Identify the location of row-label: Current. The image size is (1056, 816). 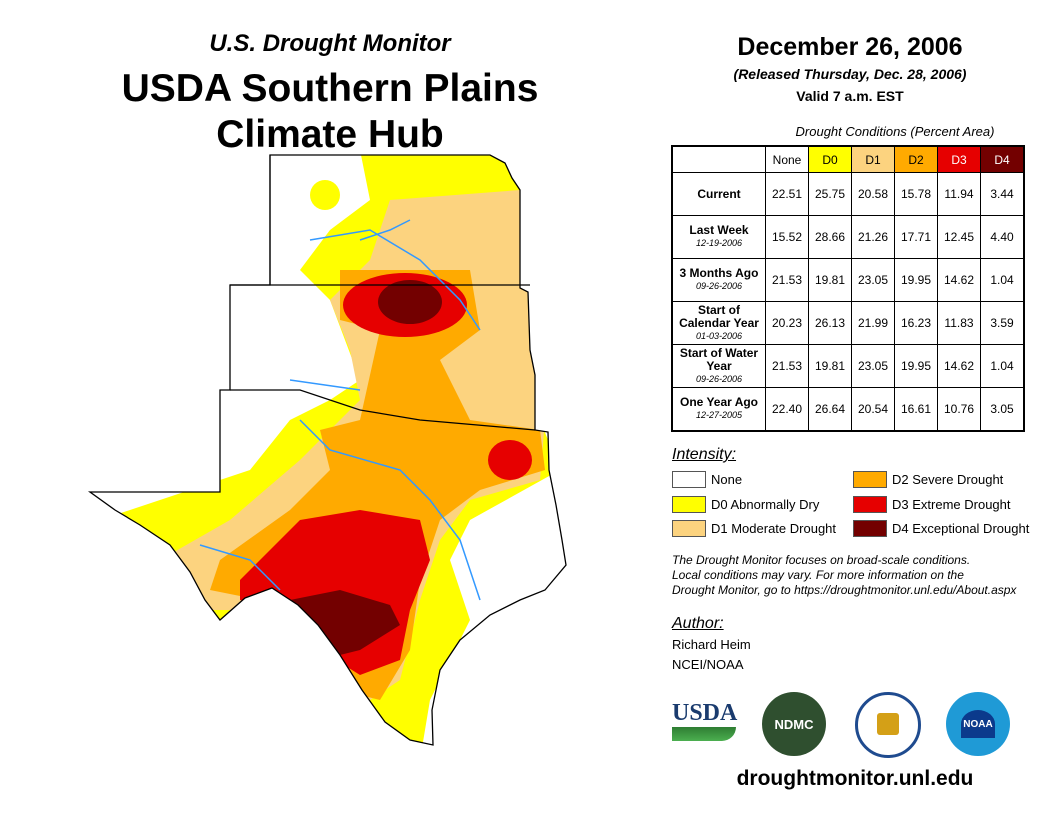
(718, 194).